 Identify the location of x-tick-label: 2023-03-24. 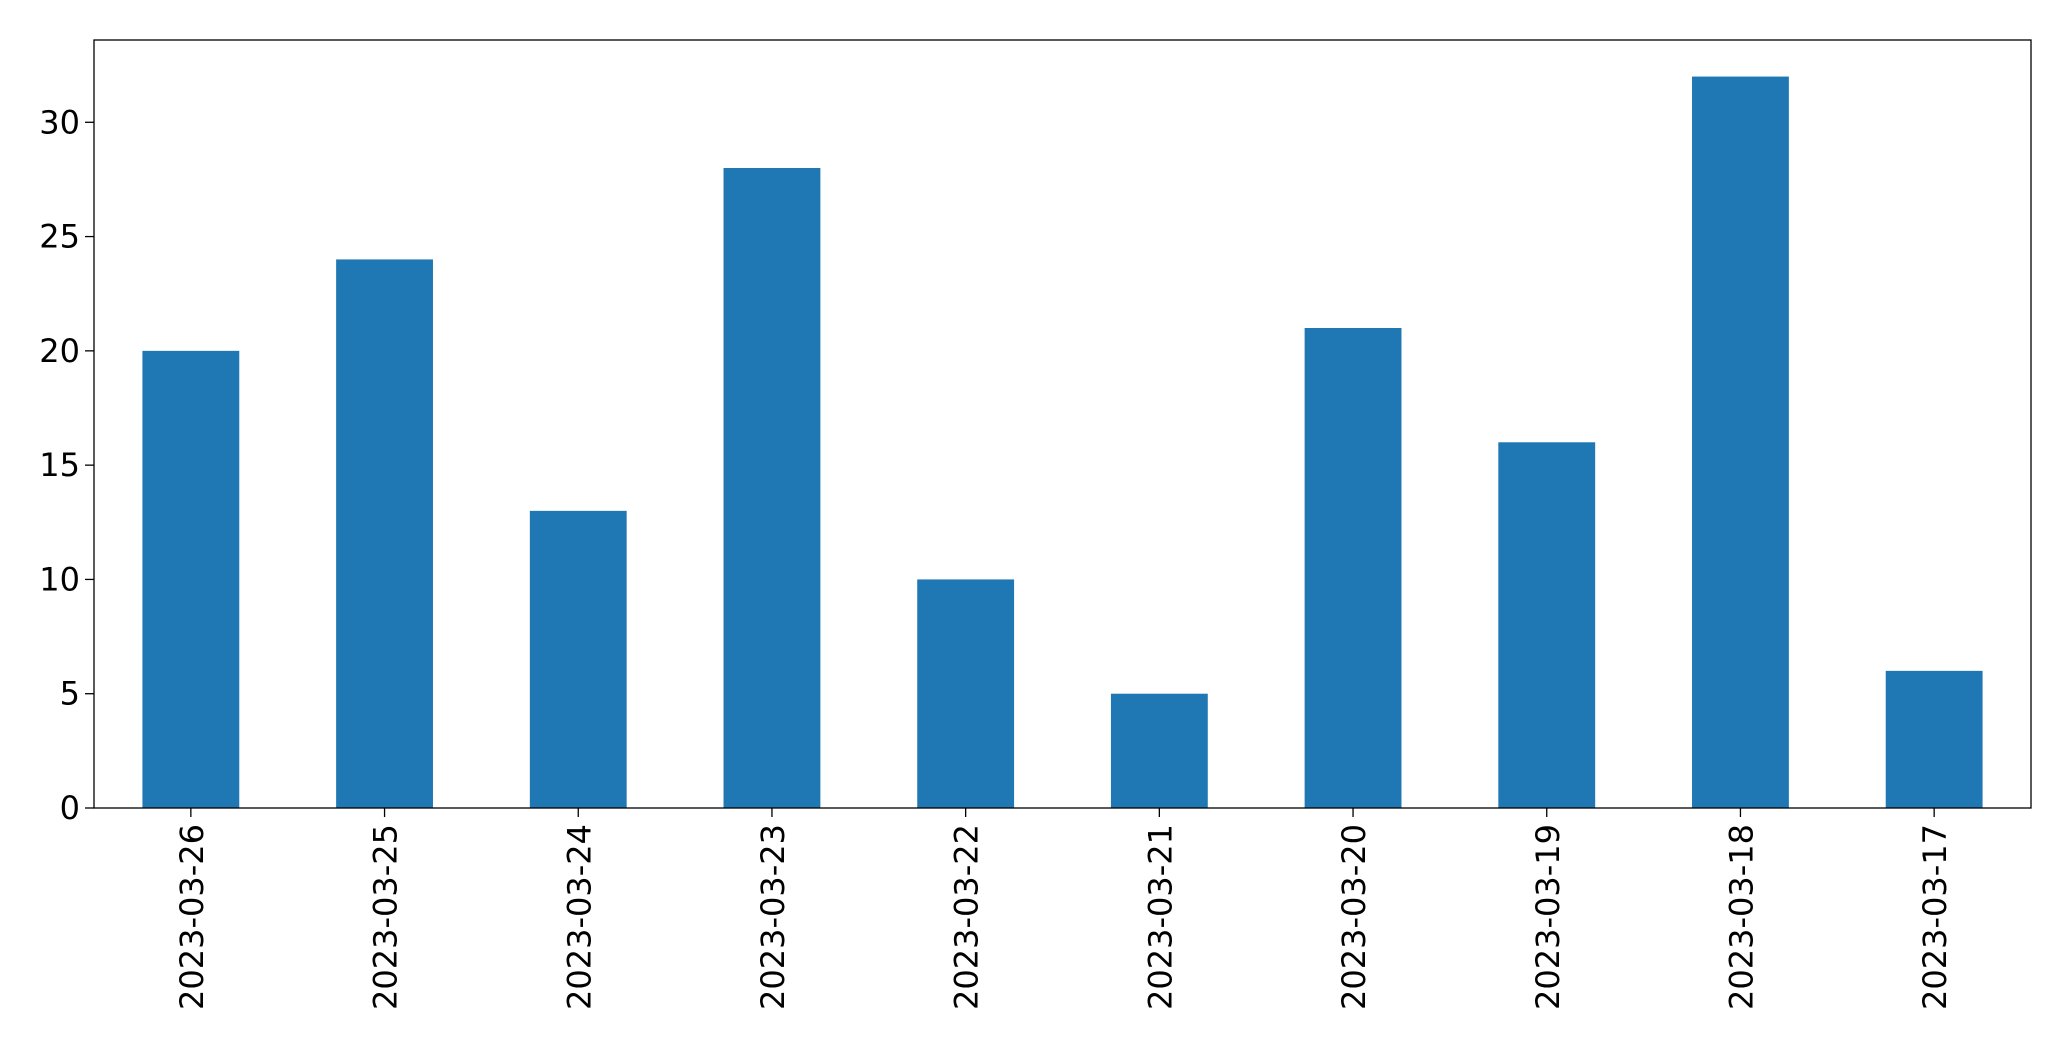
(579, 917).